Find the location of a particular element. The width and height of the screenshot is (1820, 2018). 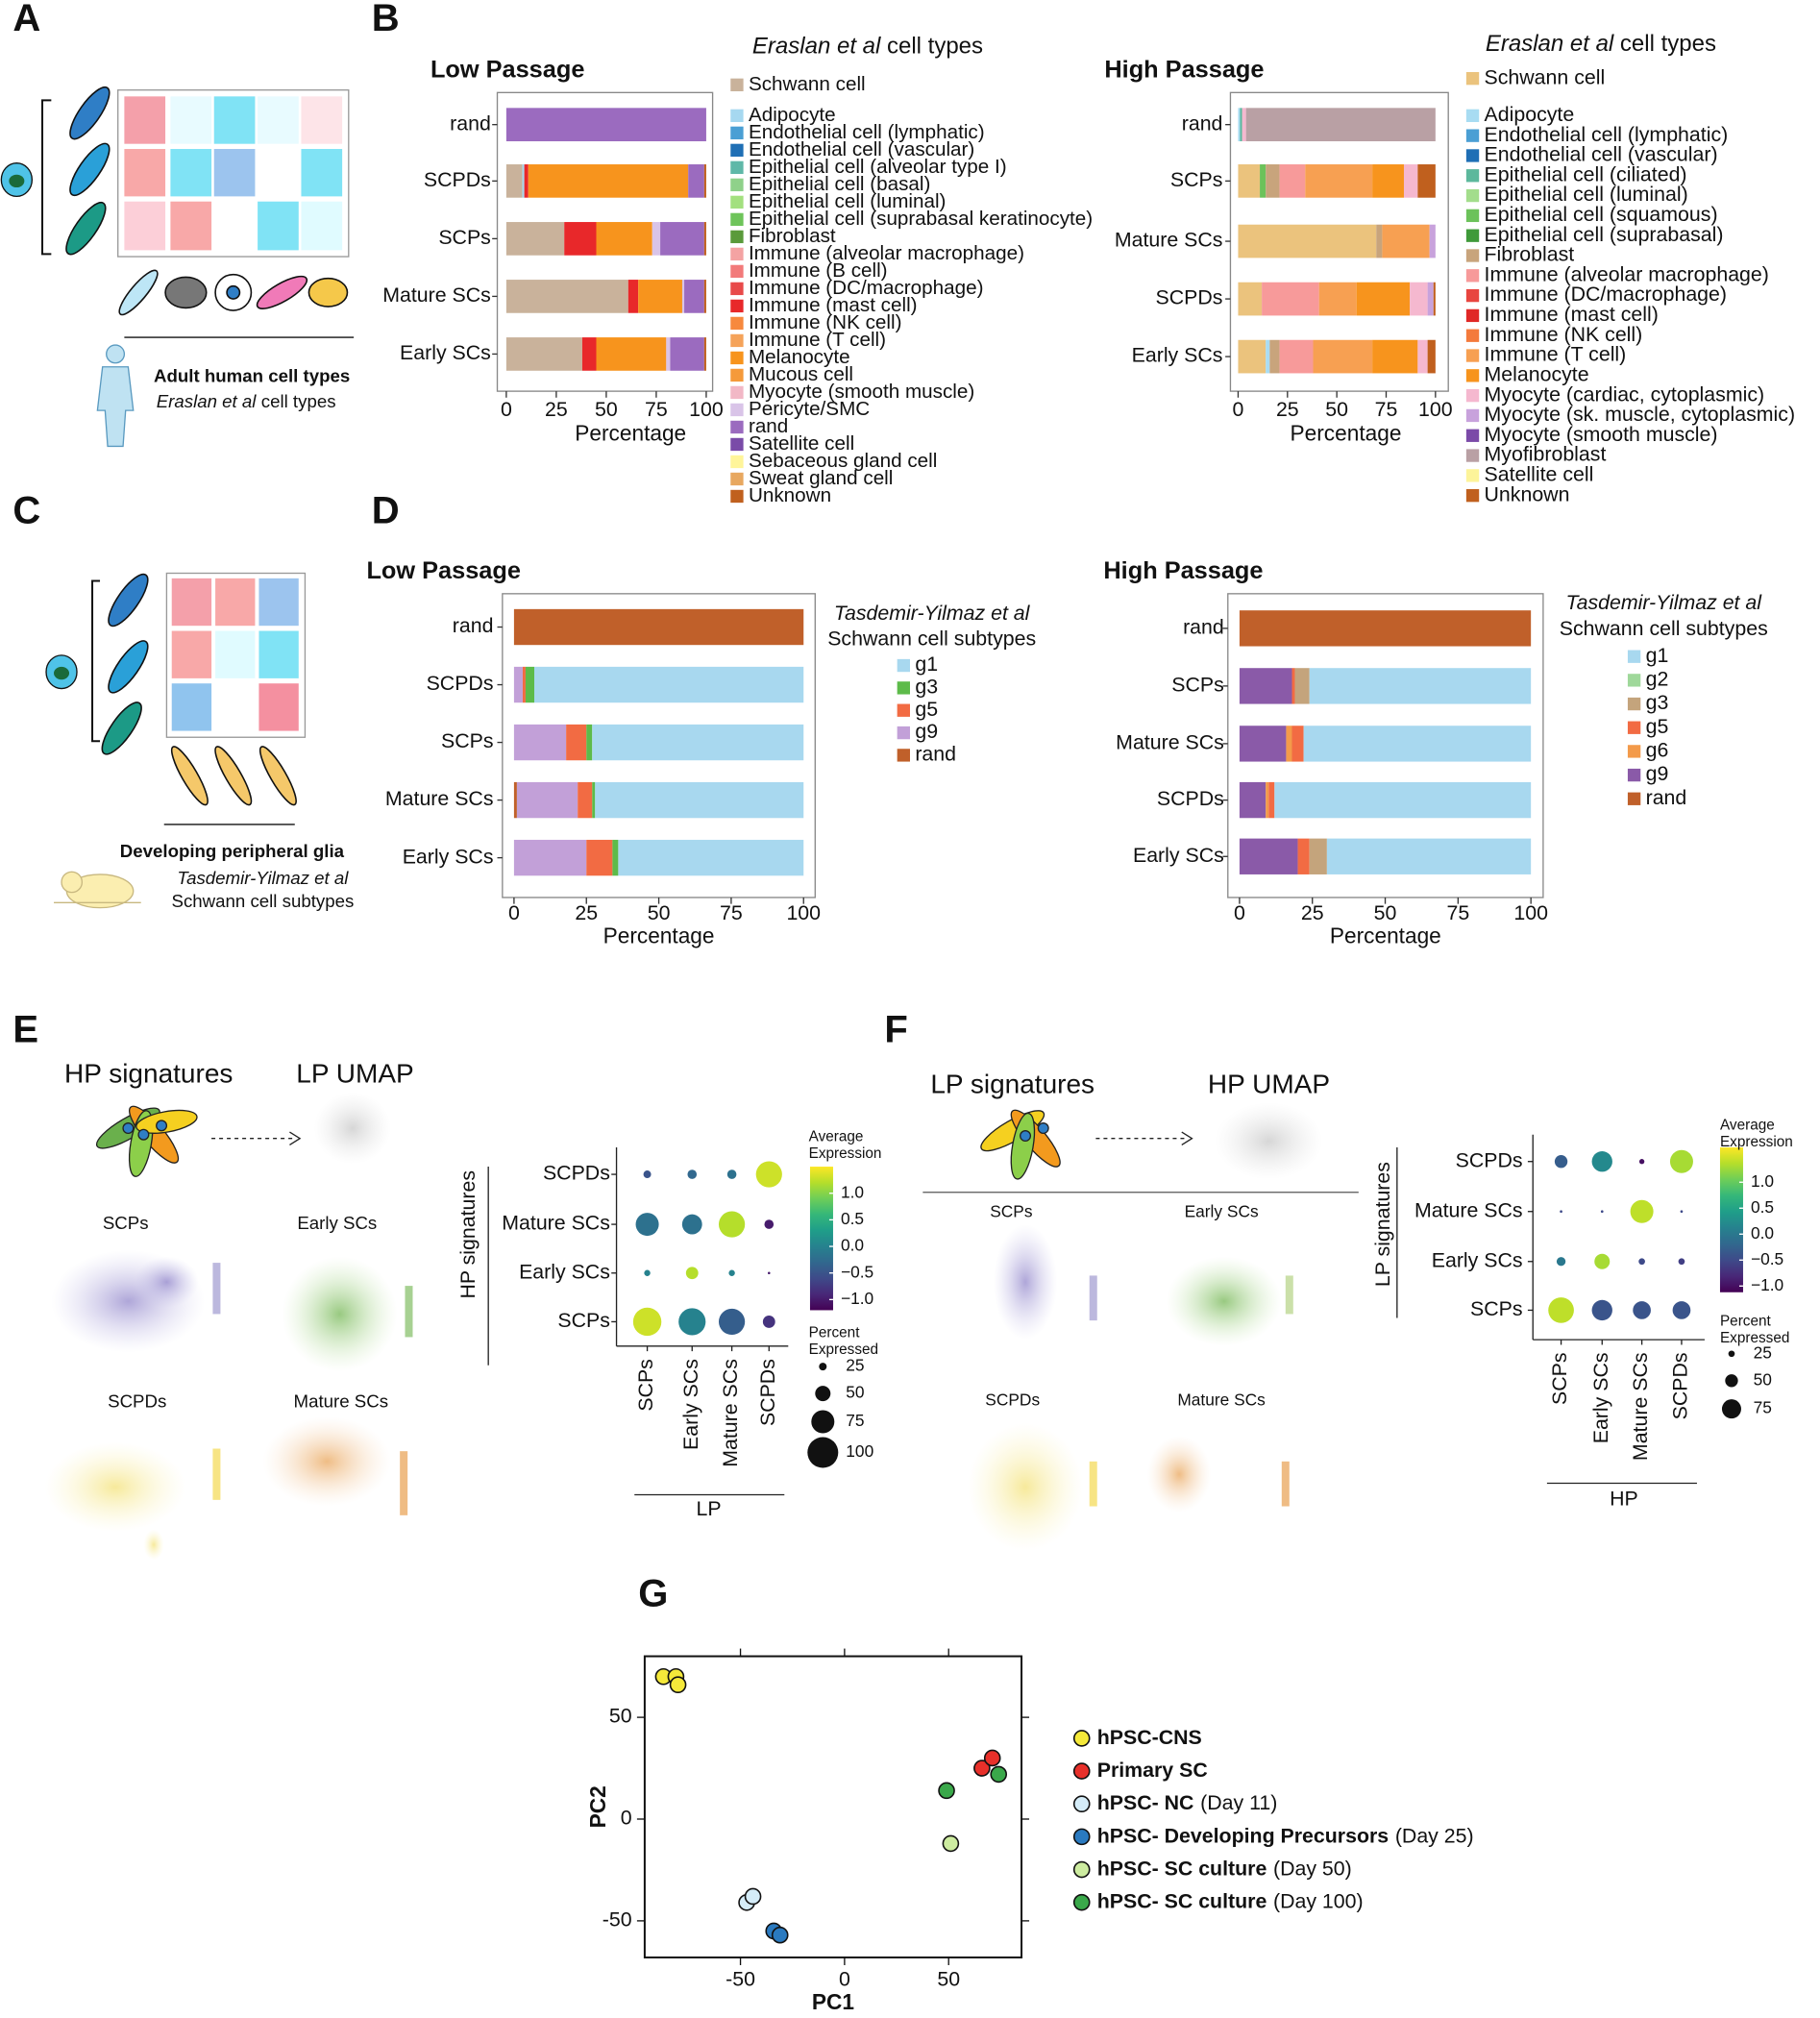

legend-label: hPSC- SC culture (Day 50) is located at coordinates (1225, 1869).